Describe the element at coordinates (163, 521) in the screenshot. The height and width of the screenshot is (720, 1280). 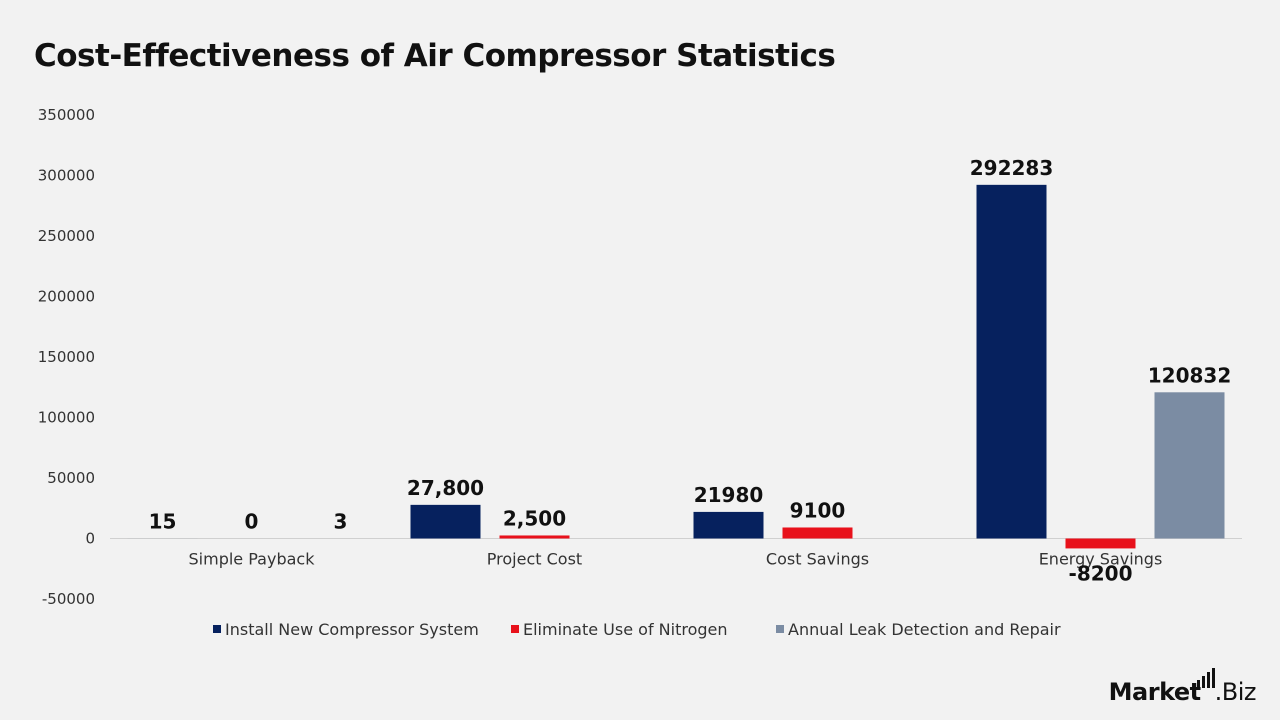
I see `data-label: 15` at that location.